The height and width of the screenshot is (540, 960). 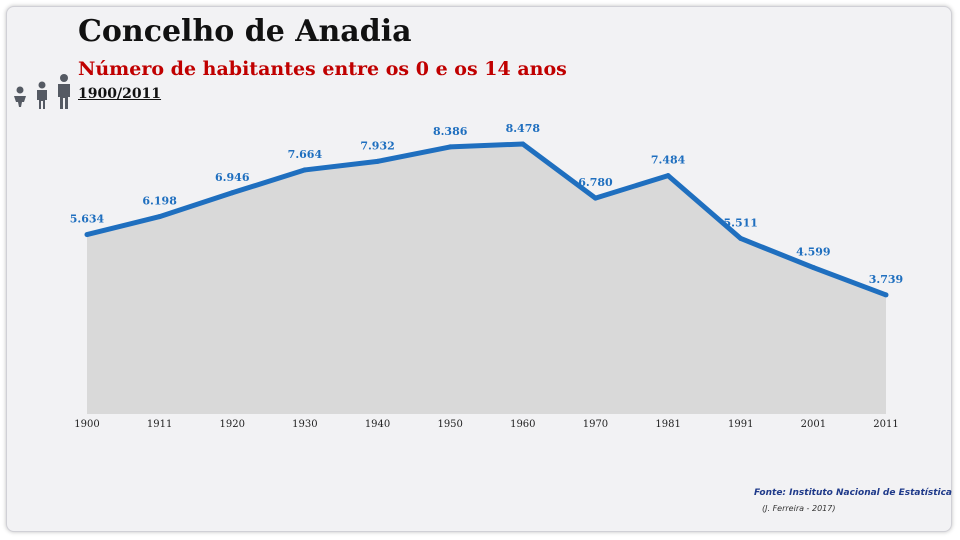 I want to click on baby-icon, so click(x=20, y=96).